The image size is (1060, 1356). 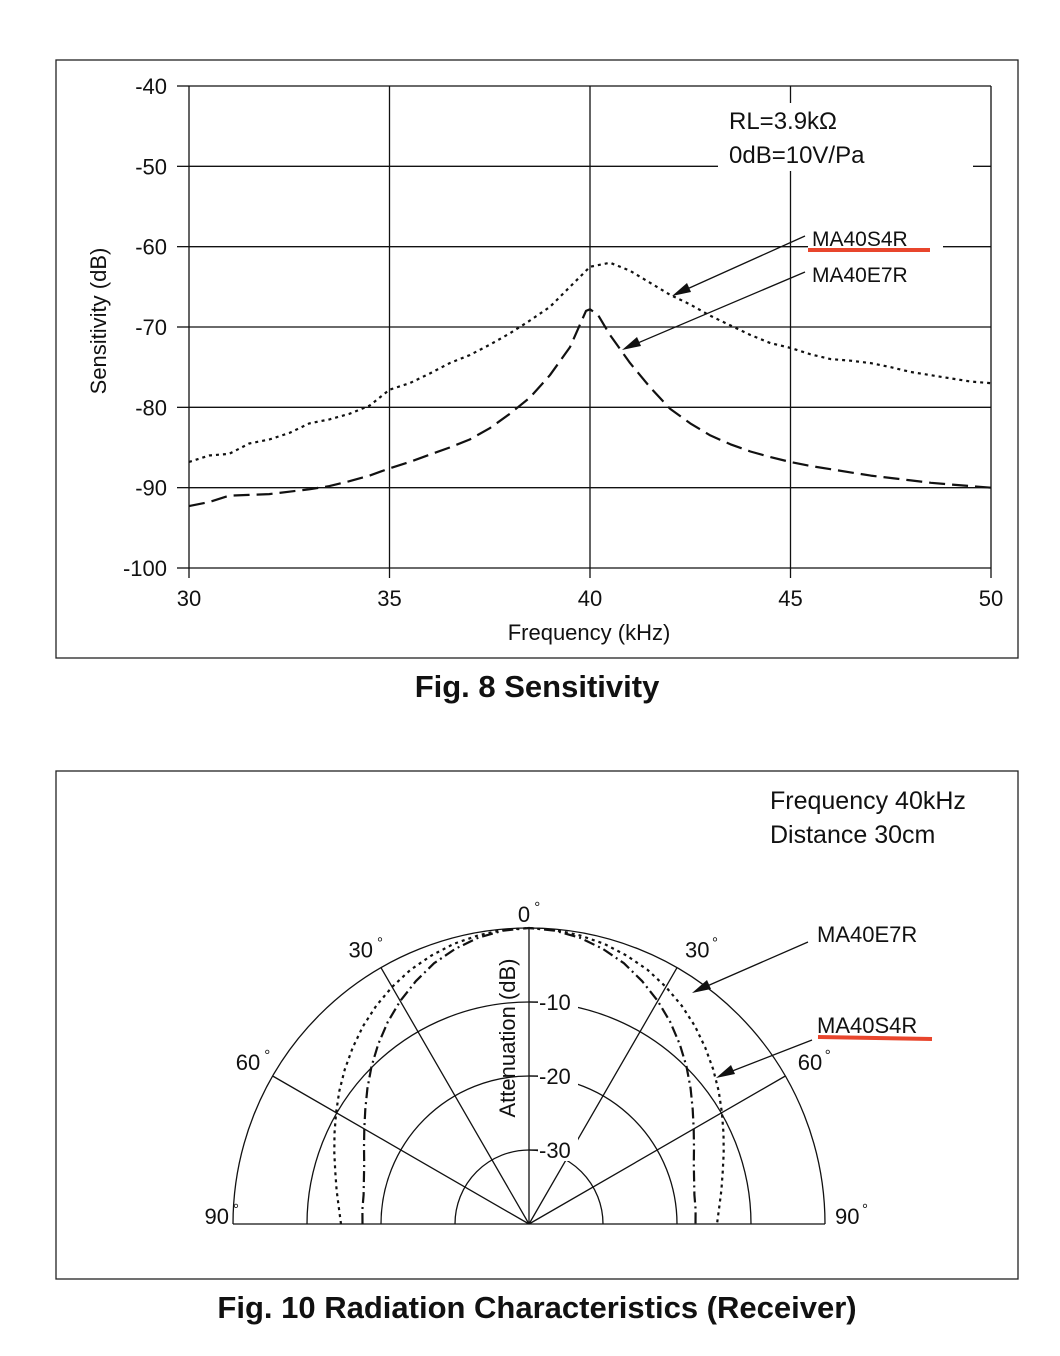 What do you see at coordinates (217, 1216) in the screenshot?
I see `fig10-angle-label-0: 90` at bounding box center [217, 1216].